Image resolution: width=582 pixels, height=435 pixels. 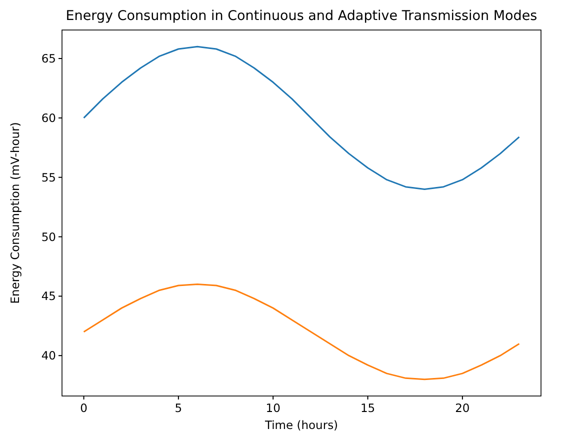 What do you see at coordinates (368, 408) in the screenshot?
I see `x-tick-label: 15` at bounding box center [368, 408].